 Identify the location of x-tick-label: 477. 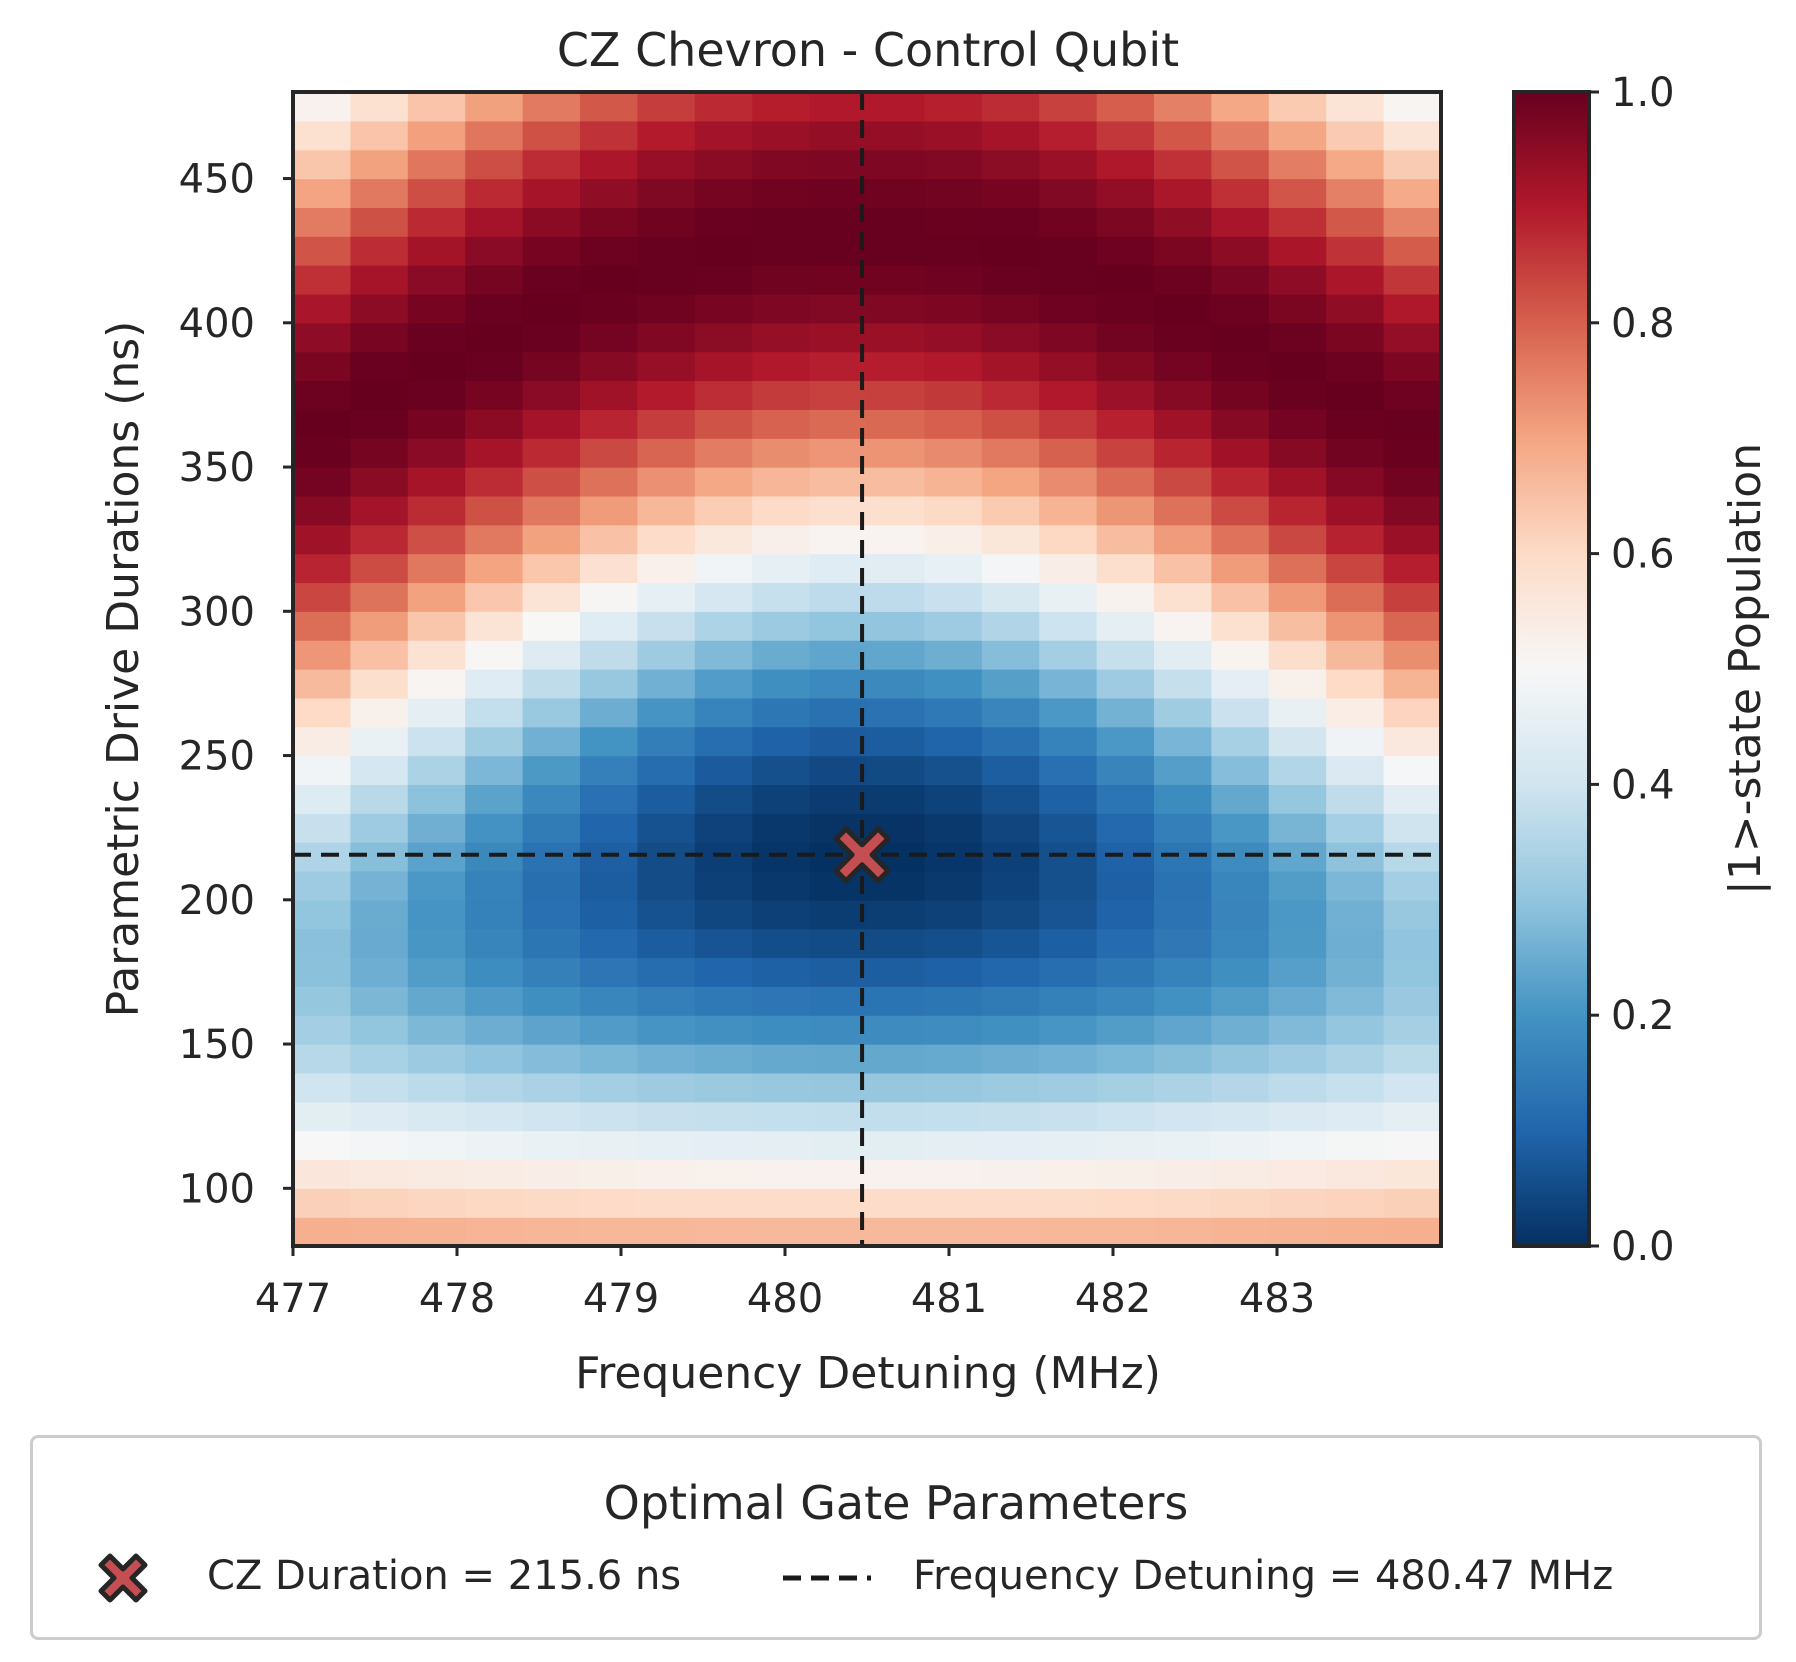
(293, 1299).